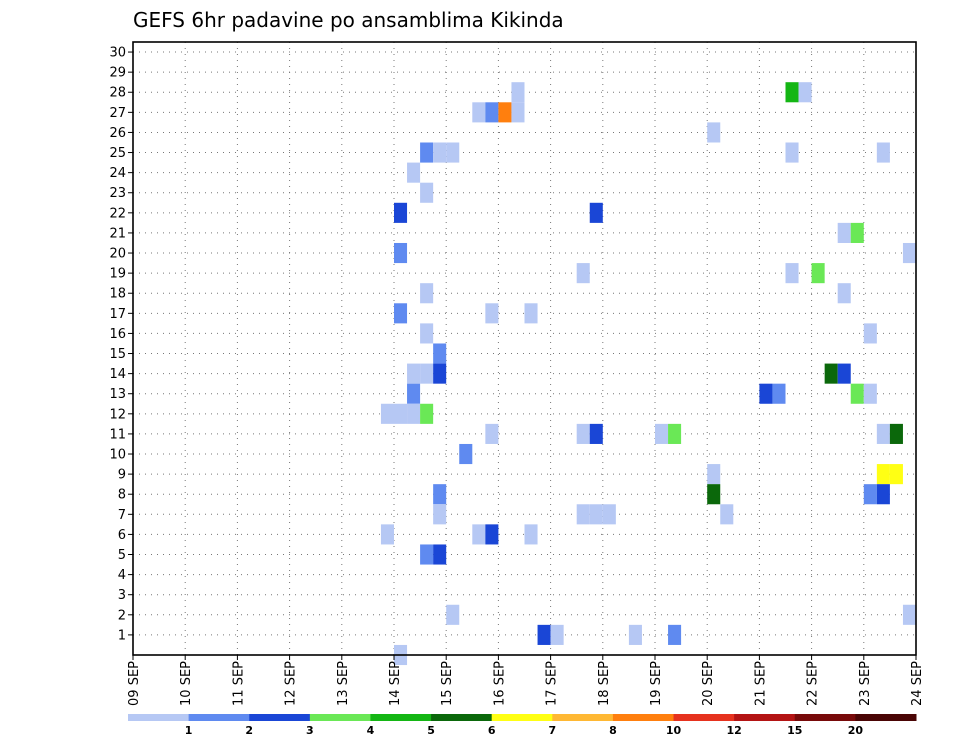 The width and height of the screenshot is (960, 742). What do you see at coordinates (447, 683) in the screenshot?
I see `x-tick-label: 15 SEP` at bounding box center [447, 683].